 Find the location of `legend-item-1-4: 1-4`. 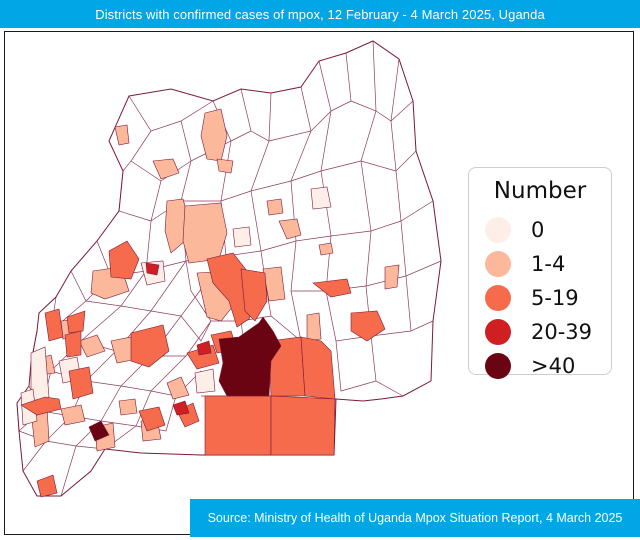

legend-item-1-4: 1-4 is located at coordinates (540, 264).